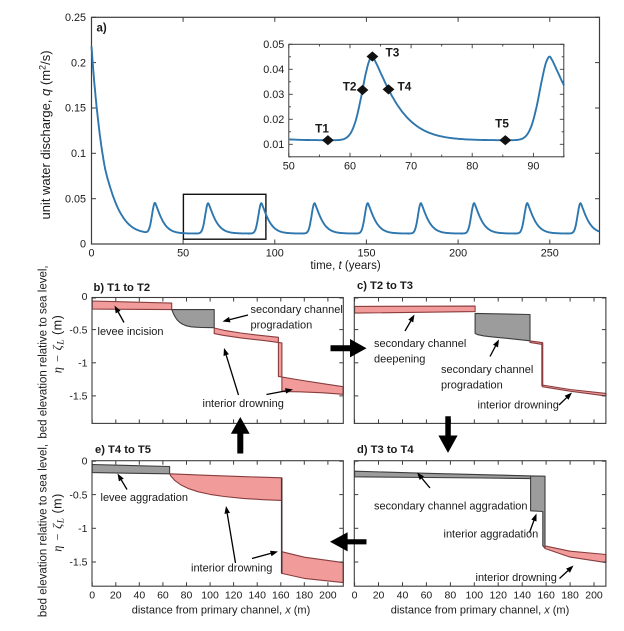 Image resolution: width=624 pixels, height=631 pixels. What do you see at coordinates (78, 63) in the screenshot?
I see `svg-text: 0.2` at bounding box center [78, 63].